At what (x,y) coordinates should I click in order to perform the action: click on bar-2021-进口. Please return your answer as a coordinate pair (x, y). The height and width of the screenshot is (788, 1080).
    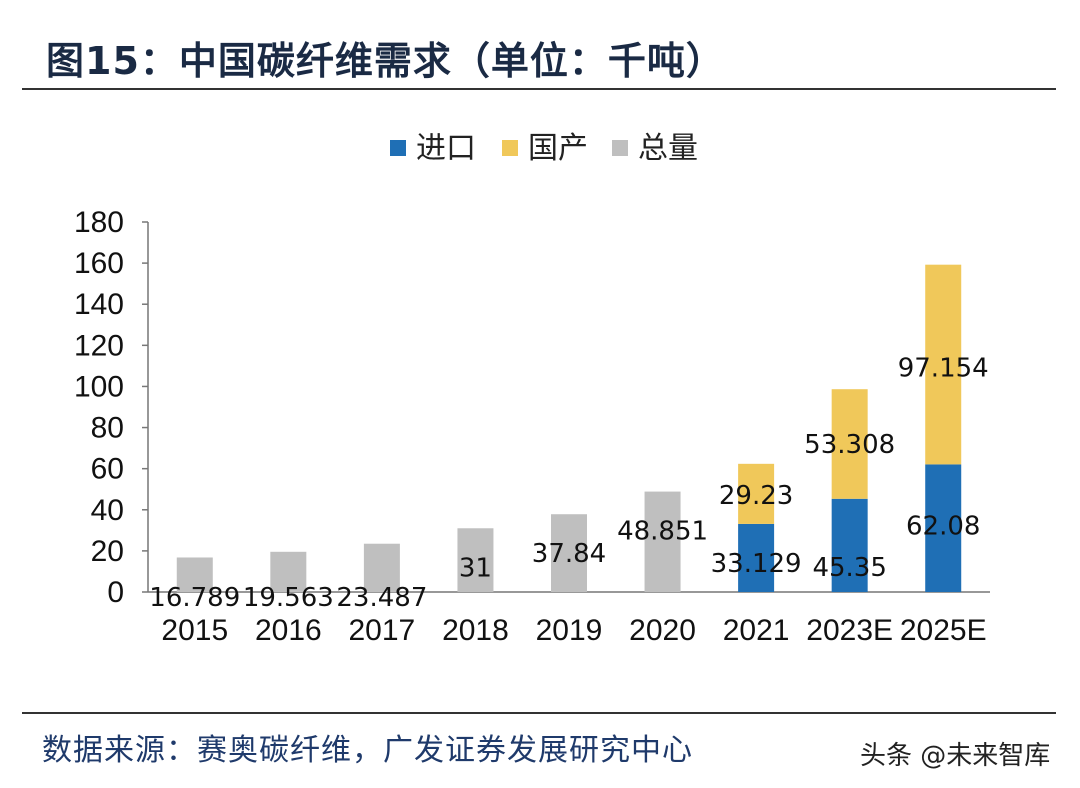
    Looking at the image, I should click on (756, 557).